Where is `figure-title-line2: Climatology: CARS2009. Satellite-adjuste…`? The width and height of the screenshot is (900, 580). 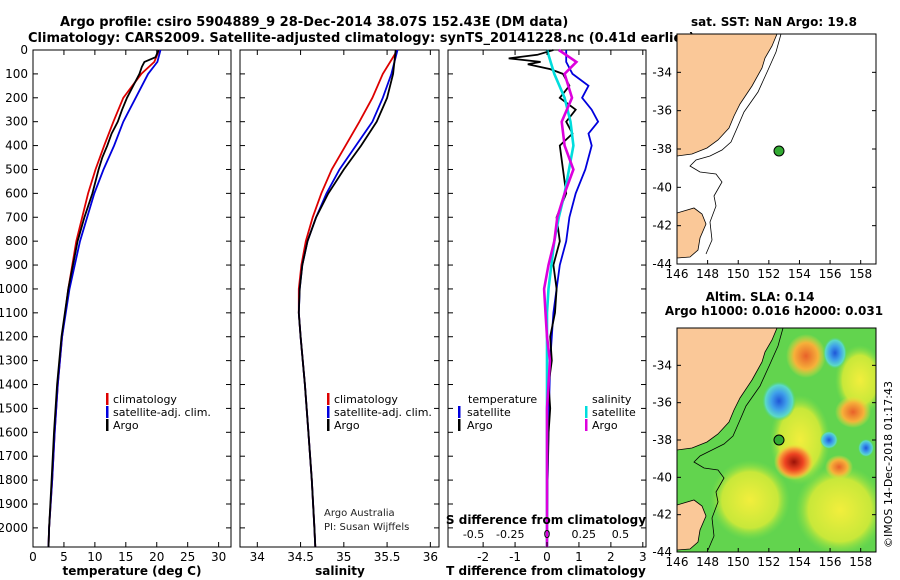 figure-title-line2: Climatology: CARS2009. Satellite-adjuste… is located at coordinates (361, 38).